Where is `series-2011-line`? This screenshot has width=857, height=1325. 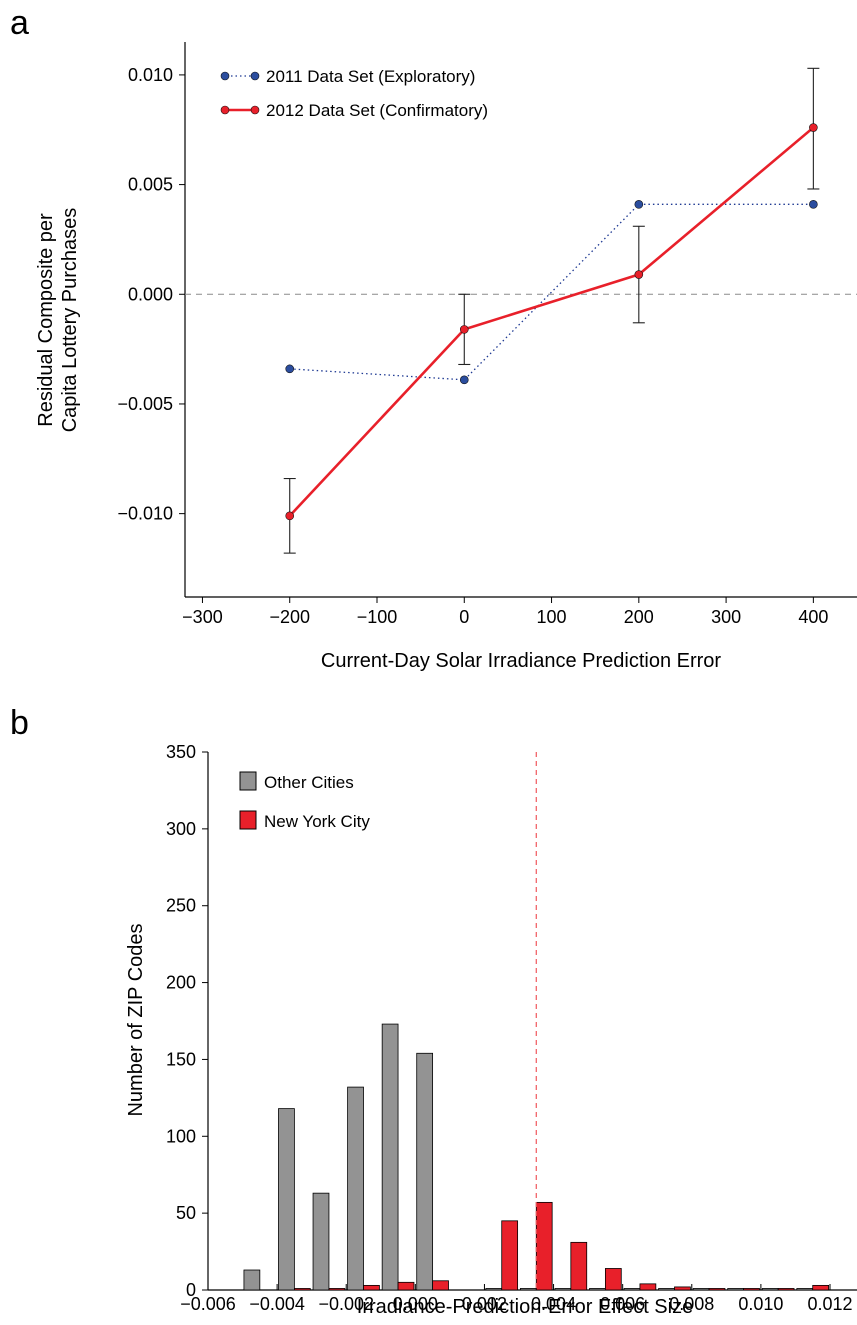 series-2011-line is located at coordinates (551, 292).